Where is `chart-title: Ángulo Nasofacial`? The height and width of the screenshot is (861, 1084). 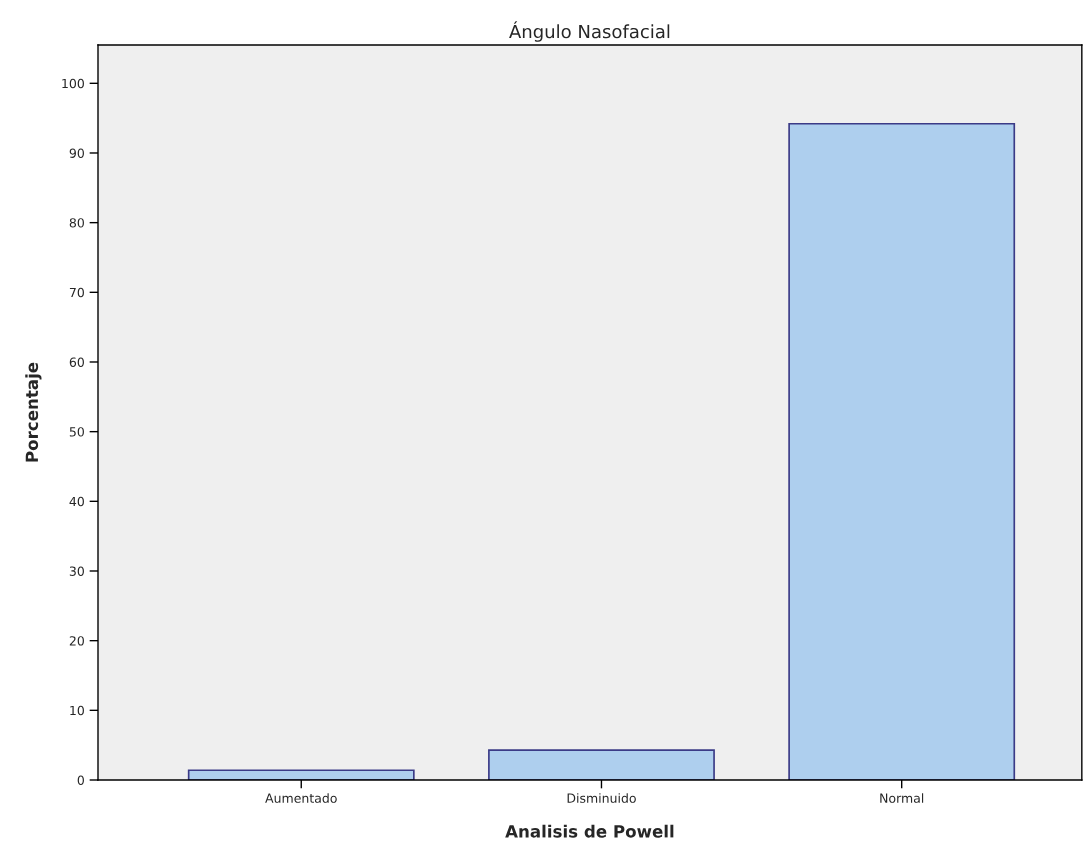
chart-title: Ángulo Nasofacial is located at coordinates (589, 31).